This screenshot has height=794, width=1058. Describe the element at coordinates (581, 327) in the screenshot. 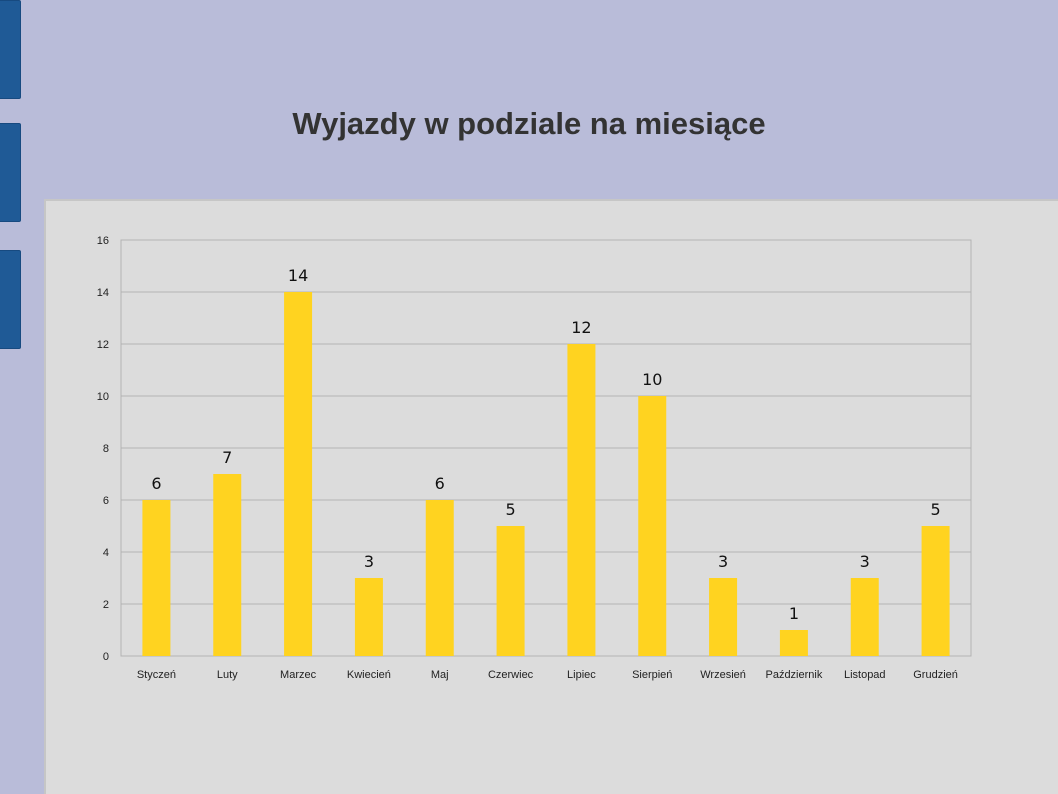

I see `data-label: 12` at that location.